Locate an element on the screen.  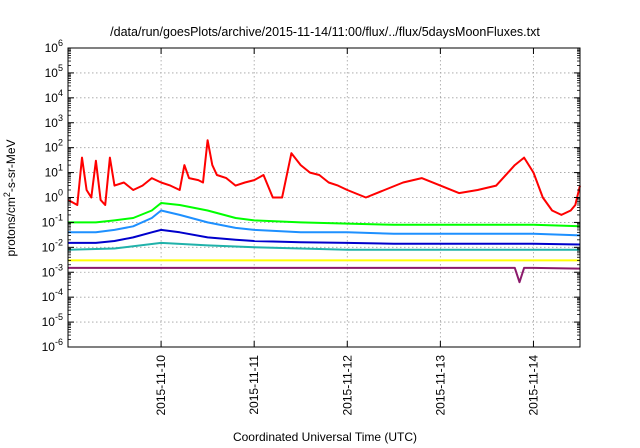
y-axis-label-text: protons/cm2-s-sr-MeV is located at coordinates (10, 197).